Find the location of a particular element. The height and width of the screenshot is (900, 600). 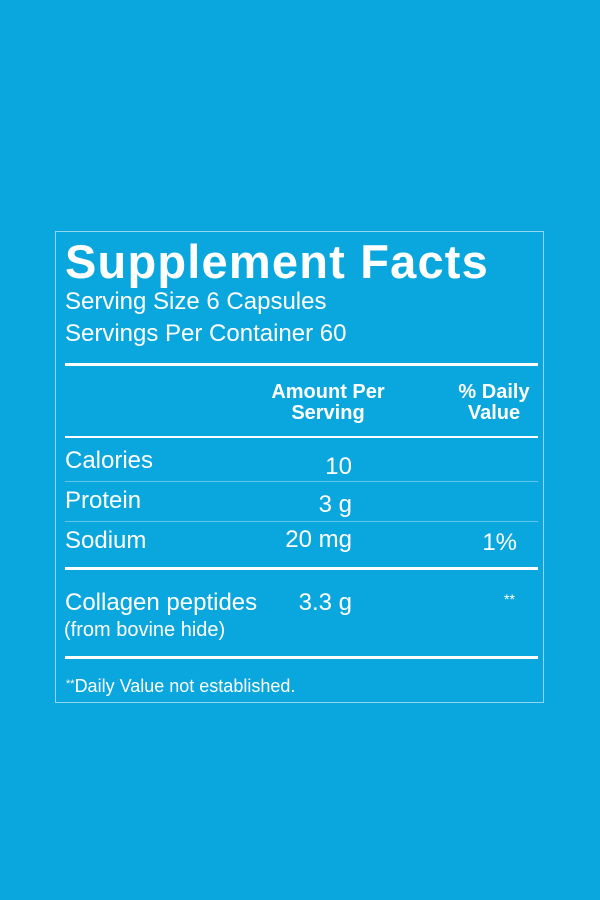

collagen-source: (from bovine hide) is located at coordinates (145, 630).